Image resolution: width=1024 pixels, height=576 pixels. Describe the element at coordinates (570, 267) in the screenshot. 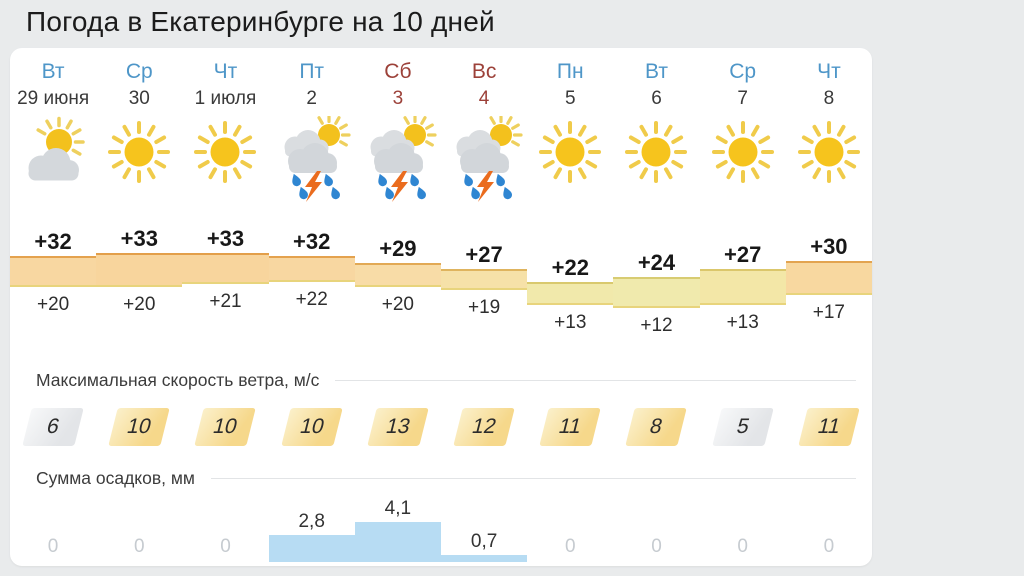

I see `high-temp: +22` at that location.